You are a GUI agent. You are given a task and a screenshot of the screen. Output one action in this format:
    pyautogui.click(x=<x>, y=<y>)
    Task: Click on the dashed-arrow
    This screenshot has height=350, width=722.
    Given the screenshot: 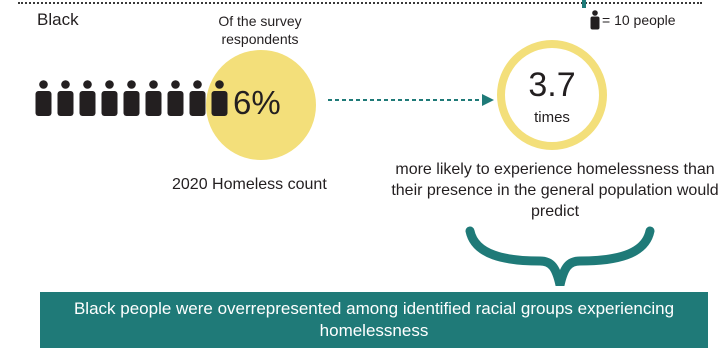 What is the action you would take?
    pyautogui.click(x=411, y=100)
    